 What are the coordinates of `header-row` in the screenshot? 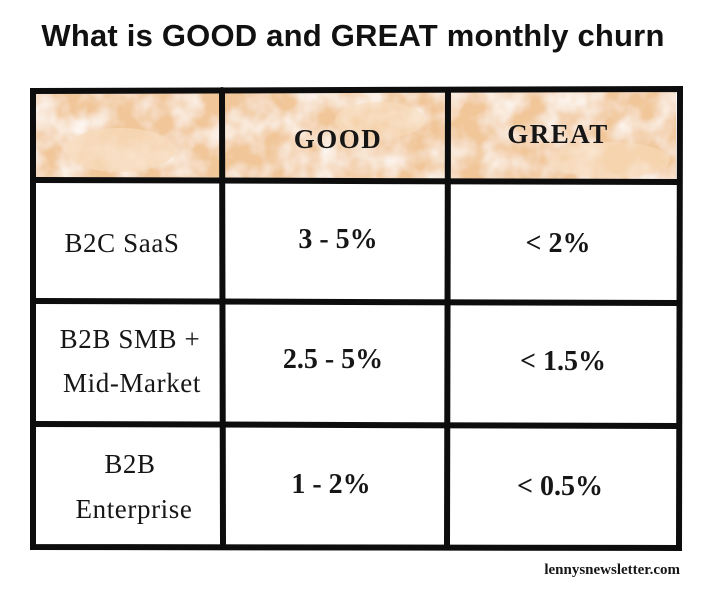 It's located at (356, 136).